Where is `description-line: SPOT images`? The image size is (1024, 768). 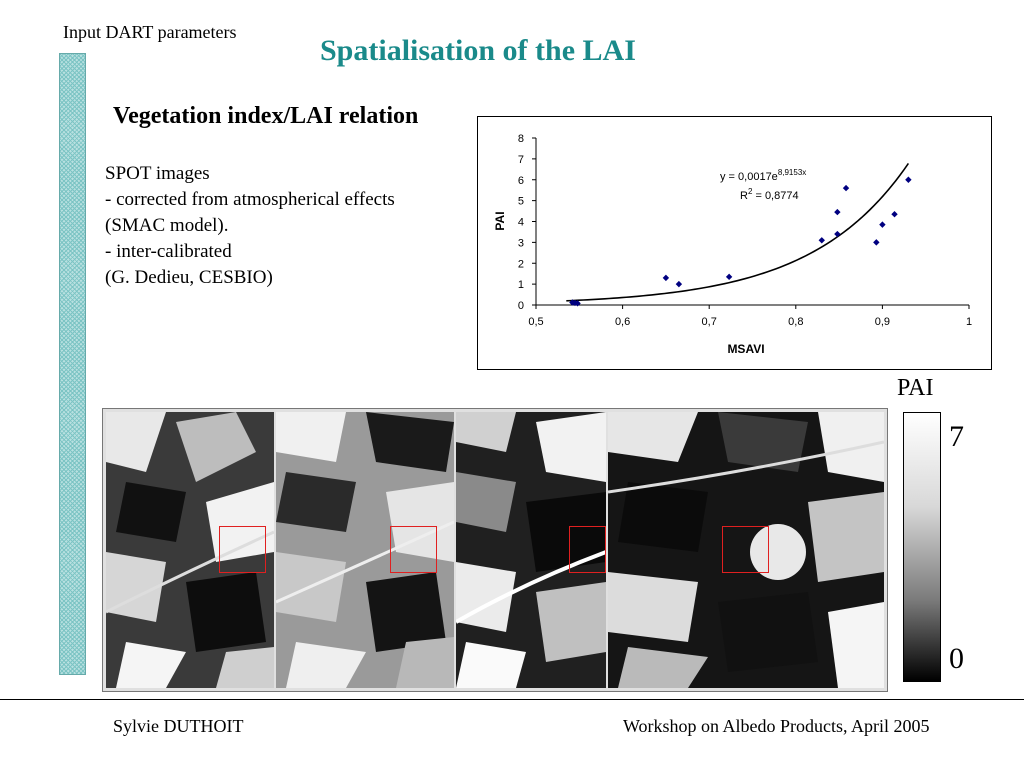 description-line: SPOT images is located at coordinates (157, 173).